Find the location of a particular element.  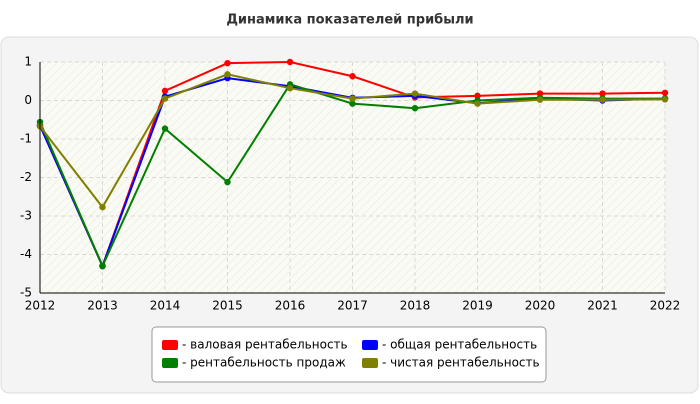

y-tick-label: -1 is located at coordinates (26, 139).